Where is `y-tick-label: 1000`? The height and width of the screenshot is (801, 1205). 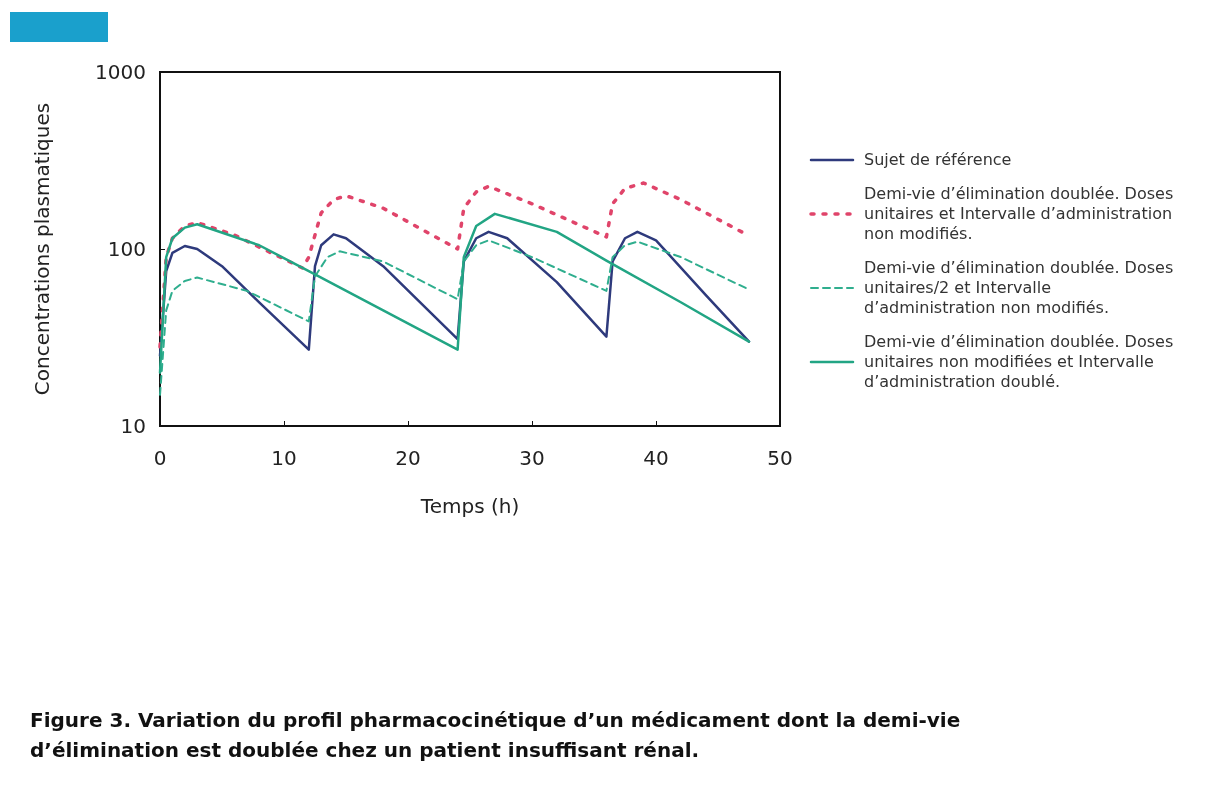 y-tick-label: 1000 is located at coordinates (120, 72).